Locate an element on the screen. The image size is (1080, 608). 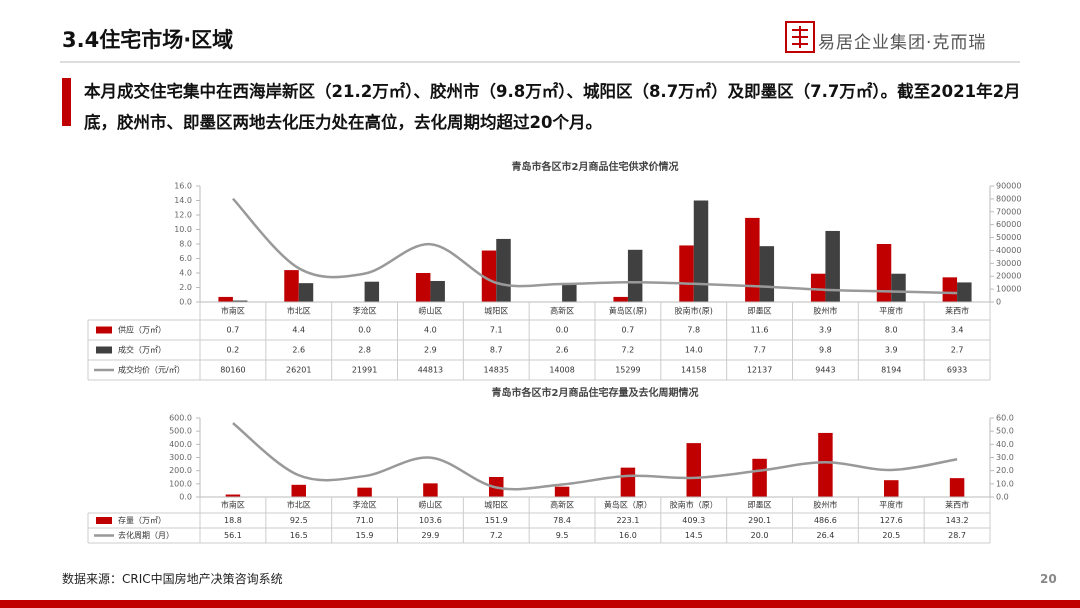
table-value: 16.0 is located at coordinates (628, 535).